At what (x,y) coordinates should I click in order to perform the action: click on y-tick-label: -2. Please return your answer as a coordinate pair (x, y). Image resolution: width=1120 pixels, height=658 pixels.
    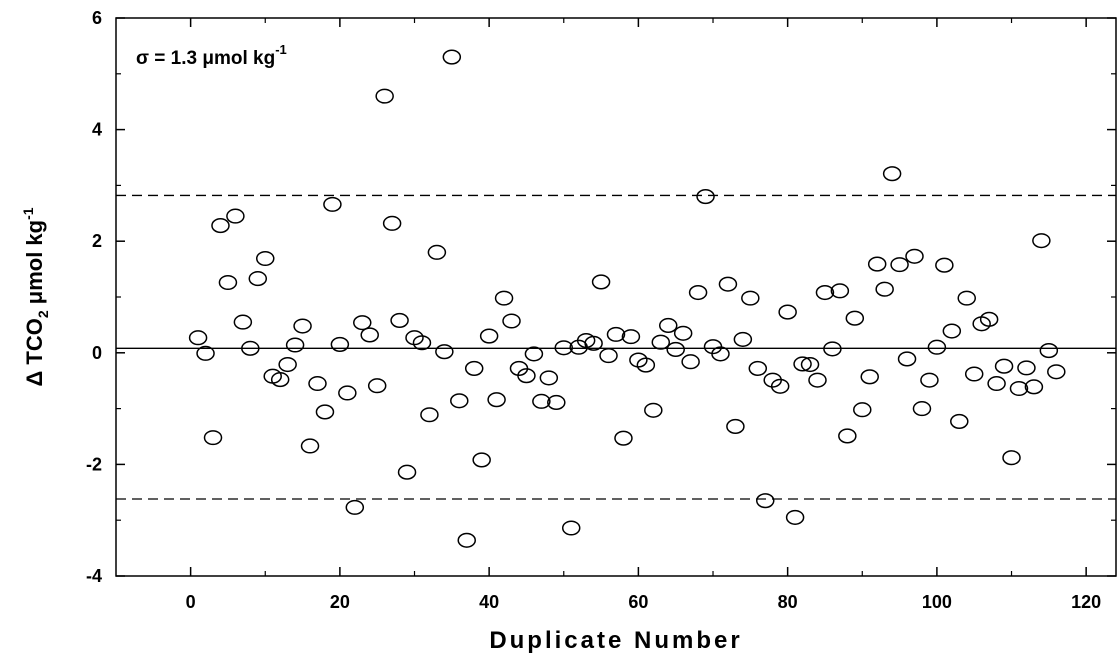
    Looking at the image, I should click on (94, 464).